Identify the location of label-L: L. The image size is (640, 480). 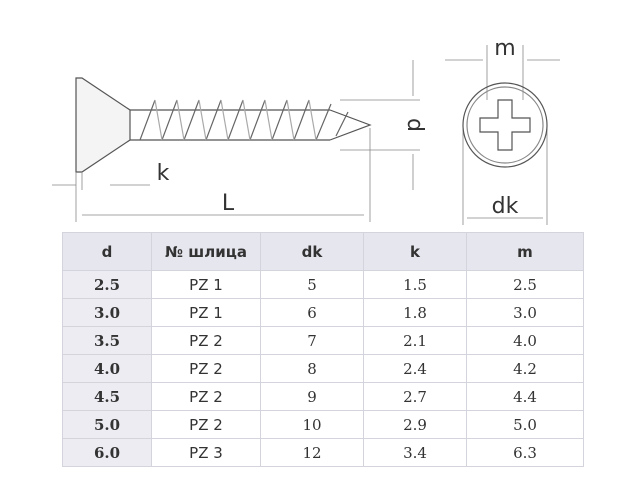
(228, 203).